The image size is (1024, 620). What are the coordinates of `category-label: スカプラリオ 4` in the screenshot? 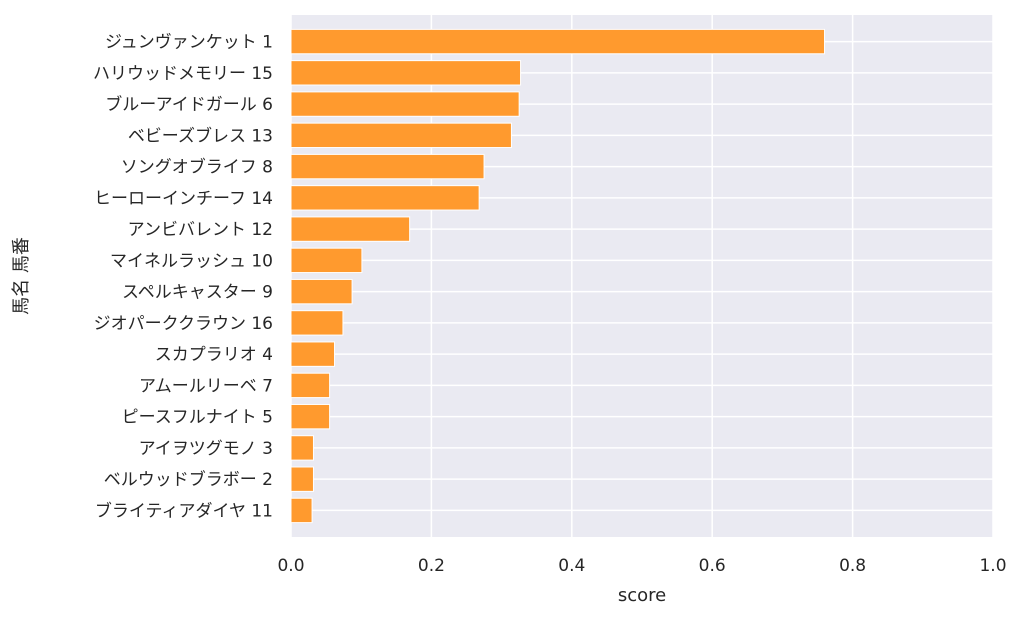 It's located at (214, 355).